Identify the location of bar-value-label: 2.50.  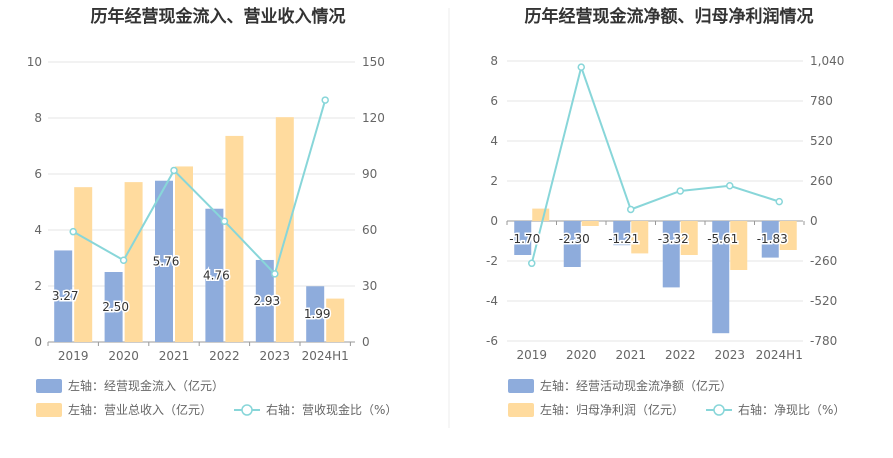
(115, 307).